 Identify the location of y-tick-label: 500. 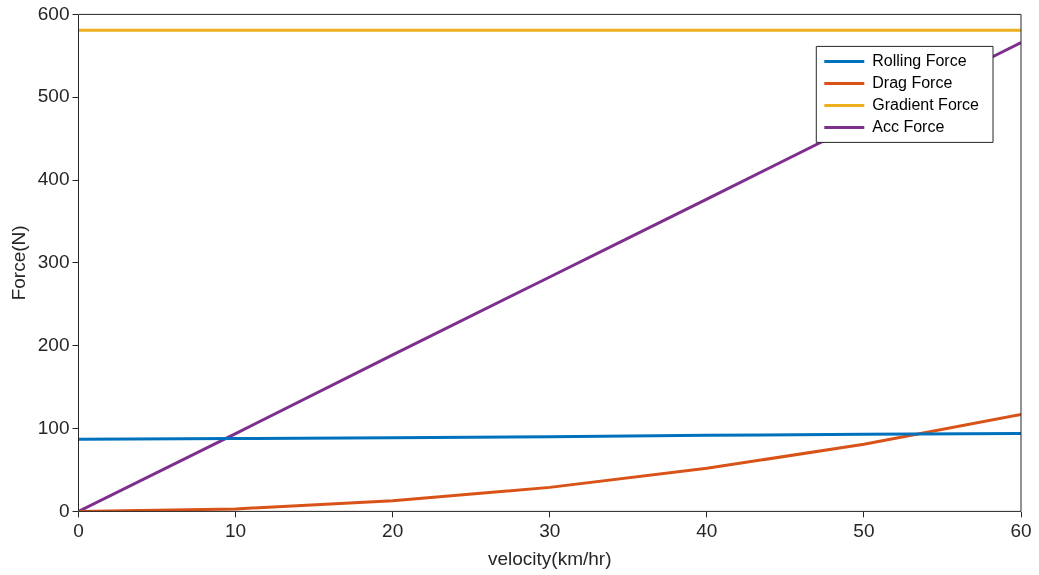
(53, 96).